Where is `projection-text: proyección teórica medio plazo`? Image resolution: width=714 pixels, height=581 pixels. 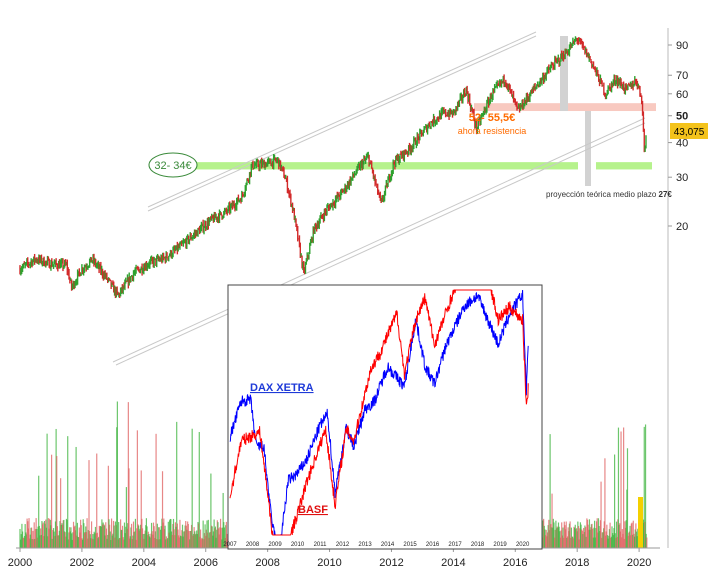 projection-text: proyección teórica medio plazo is located at coordinates (601, 194).